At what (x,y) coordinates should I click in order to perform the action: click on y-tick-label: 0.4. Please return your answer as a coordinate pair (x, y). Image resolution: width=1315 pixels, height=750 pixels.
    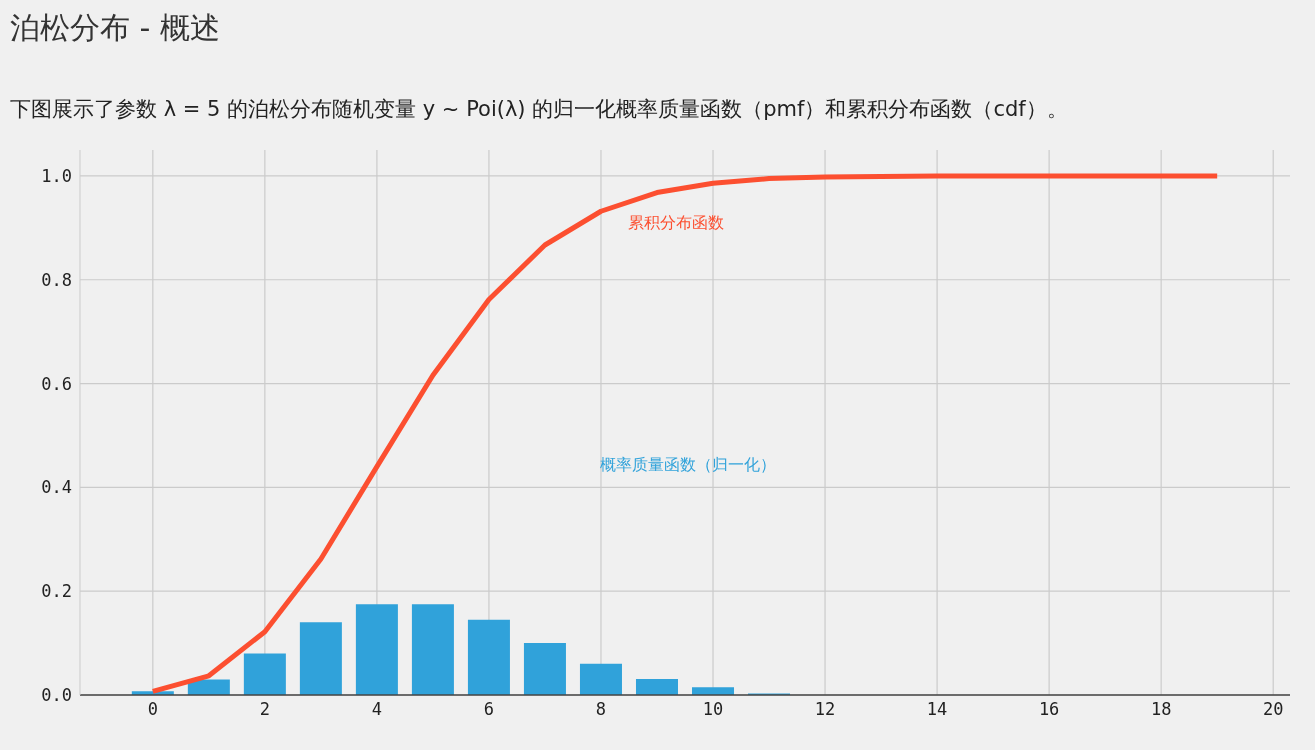
    Looking at the image, I should click on (56, 487).